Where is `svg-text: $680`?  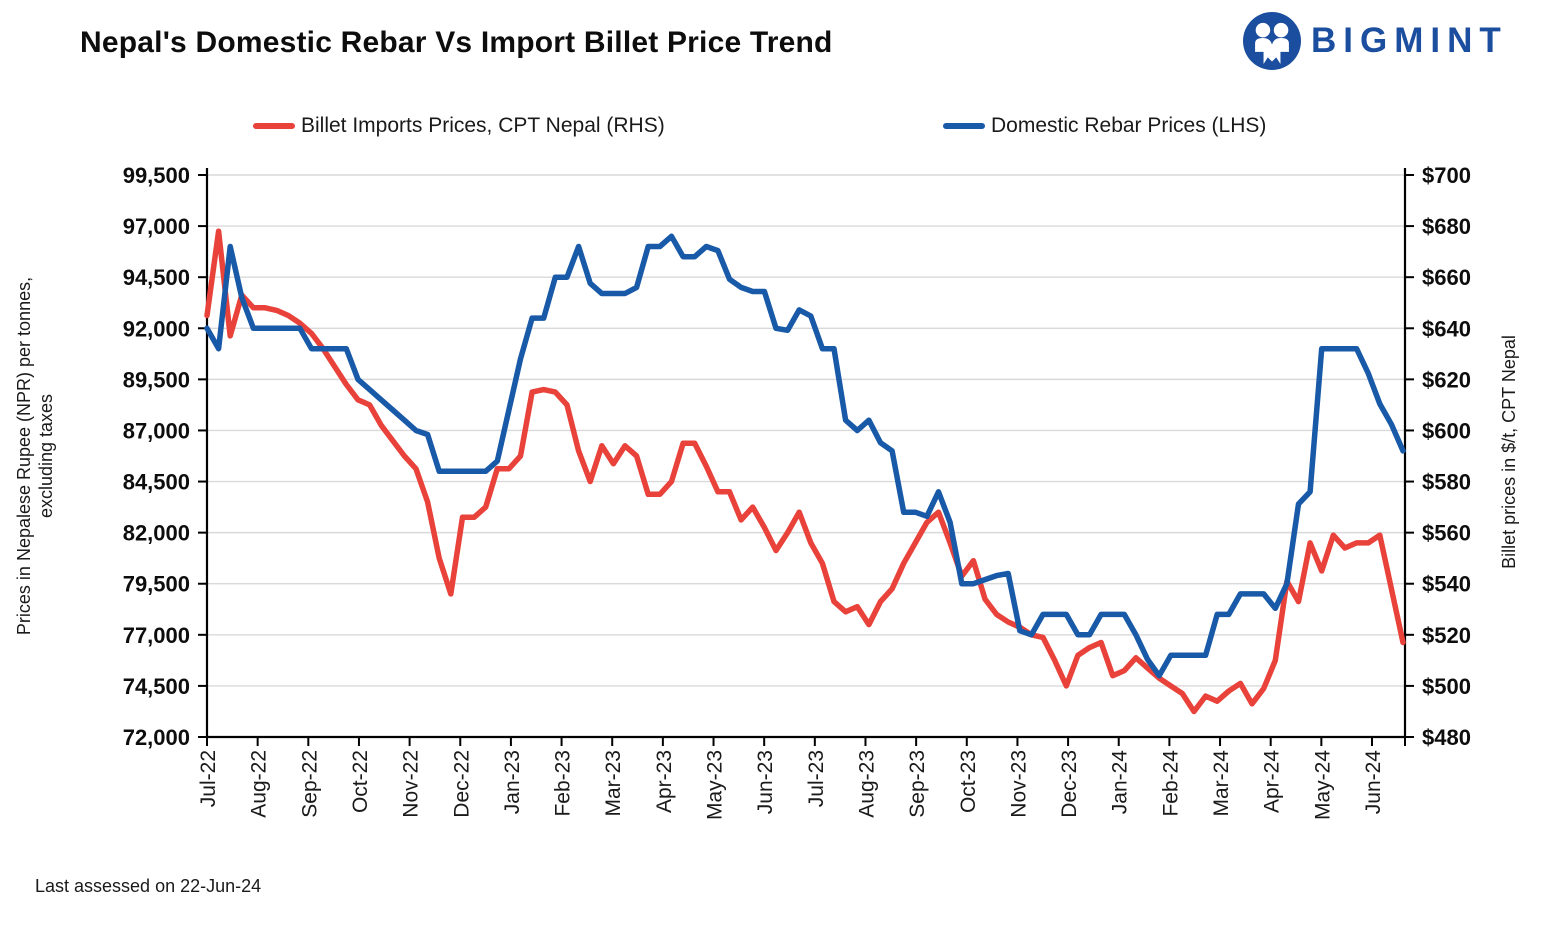
svg-text: $680 is located at coordinates (1446, 226).